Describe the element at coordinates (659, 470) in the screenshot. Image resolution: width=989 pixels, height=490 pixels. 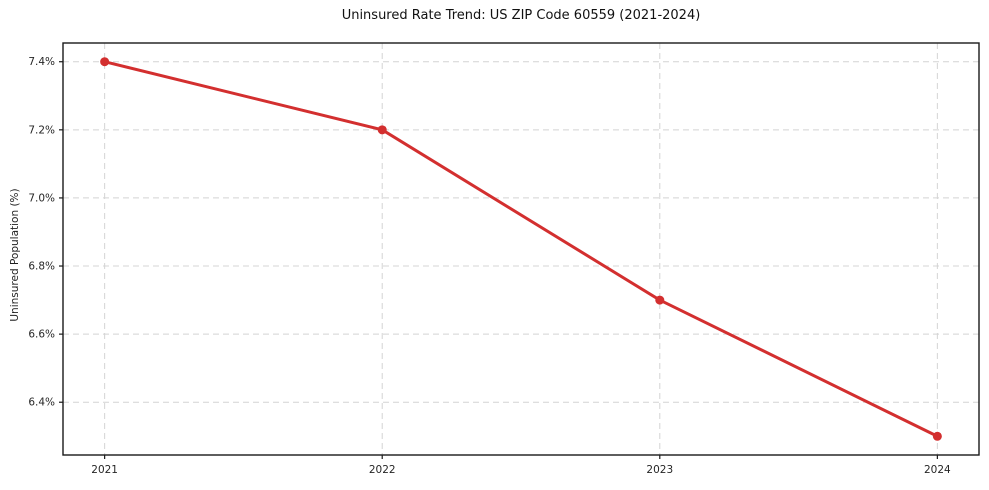
I see `x-tick-label: 2023` at that location.